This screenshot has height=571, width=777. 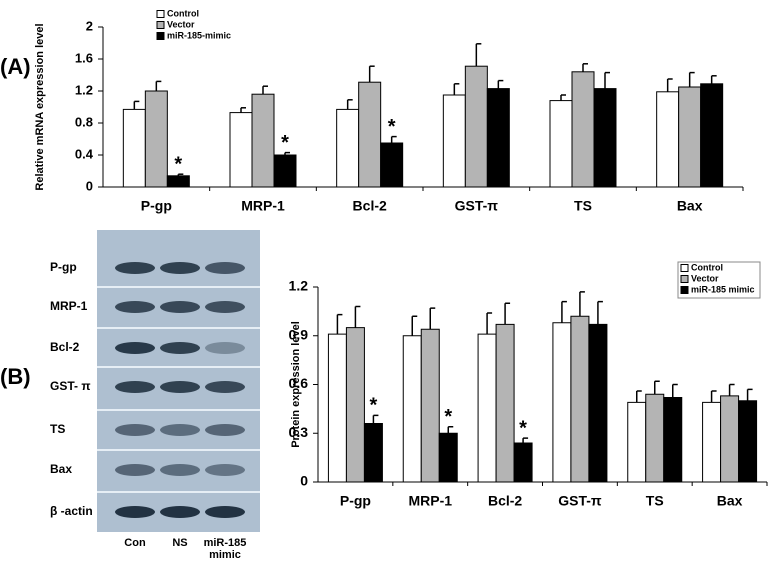 What do you see at coordinates (199, 35) in the screenshot?
I see `legend-label: miR-185-mimic` at bounding box center [199, 35].